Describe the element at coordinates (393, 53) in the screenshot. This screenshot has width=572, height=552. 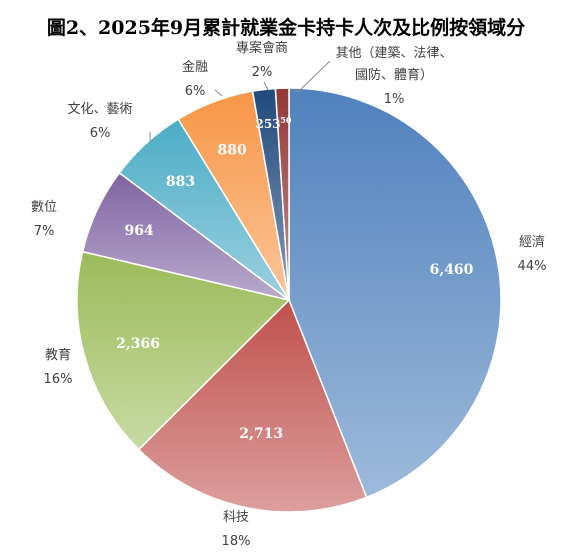
I see `category-label-8-line-1: 其他（建築、法律、` at that location.